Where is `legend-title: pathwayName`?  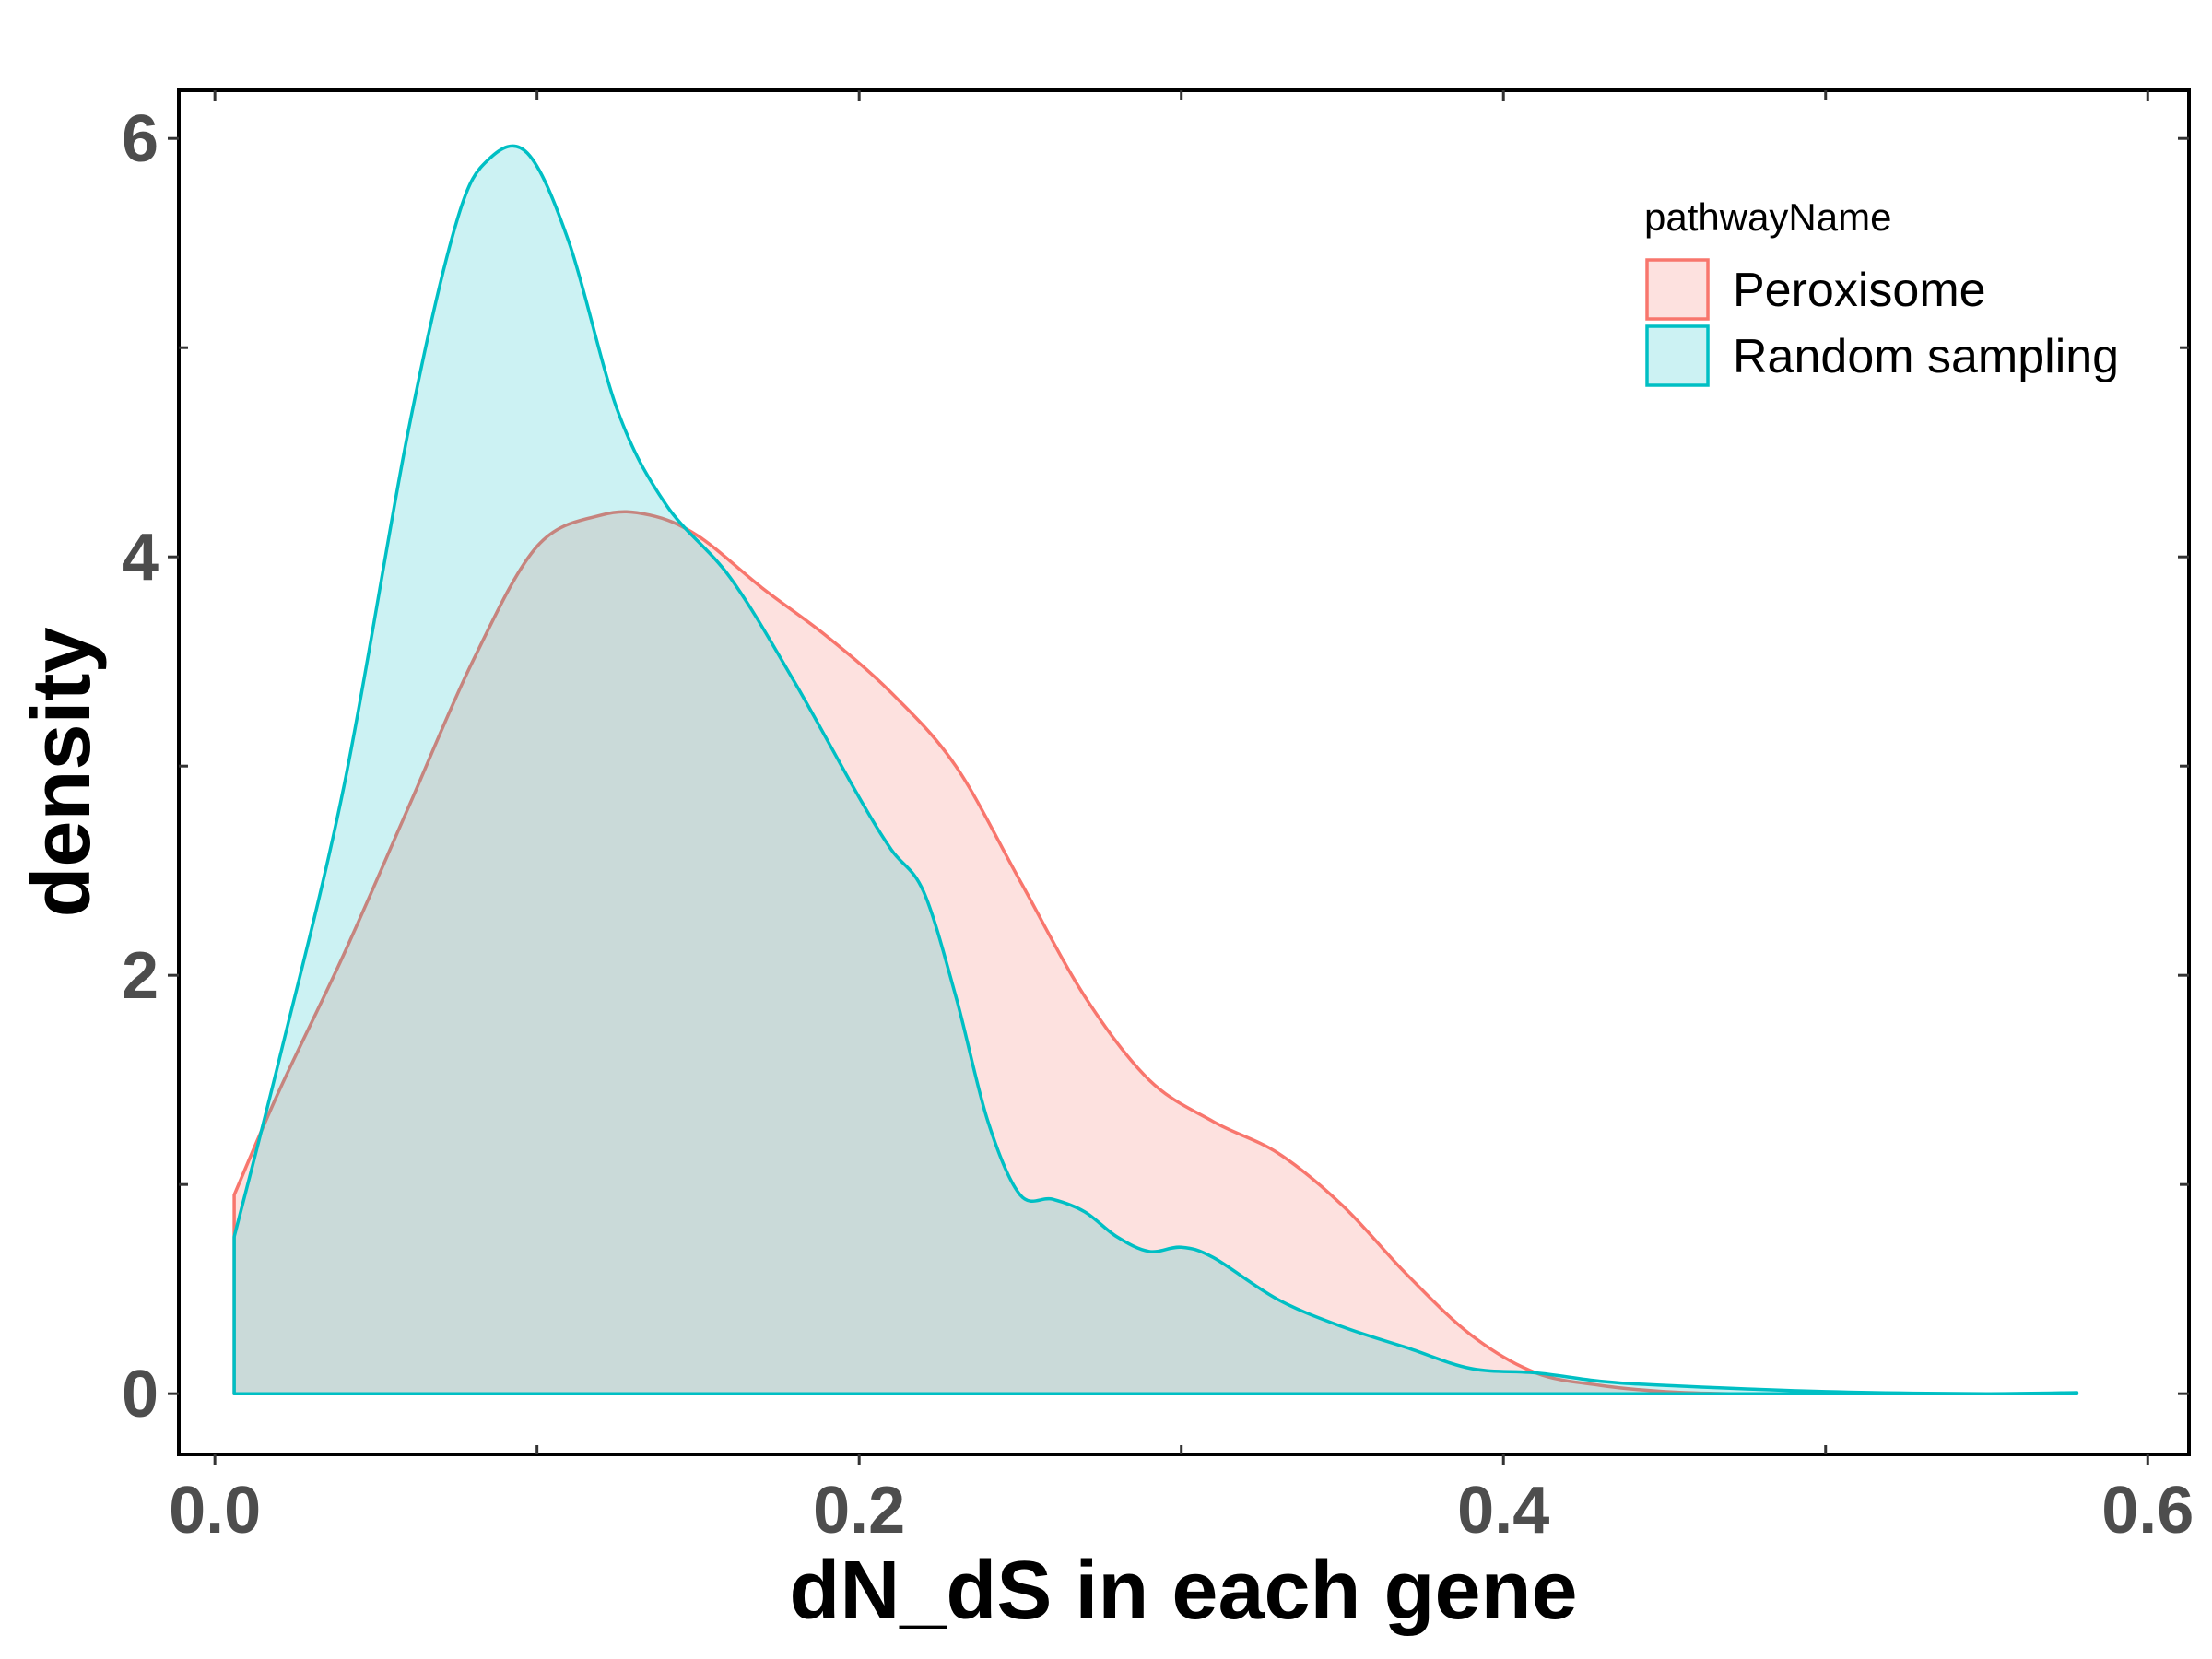 legend-title: pathwayName is located at coordinates (1767, 217).